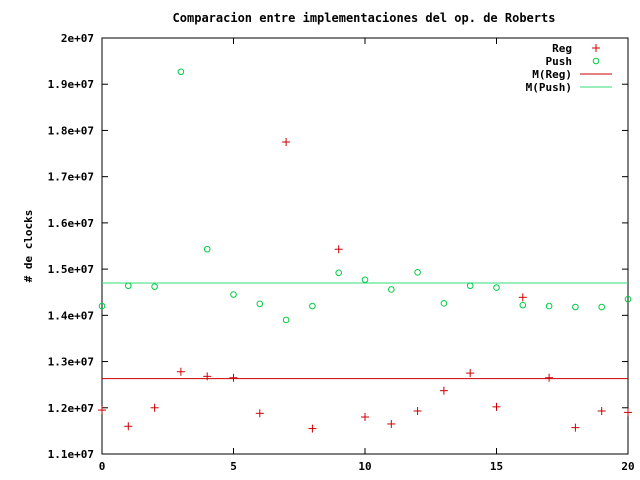 The image size is (640, 480). I want to click on legend-label: Reg, so click(562, 48).